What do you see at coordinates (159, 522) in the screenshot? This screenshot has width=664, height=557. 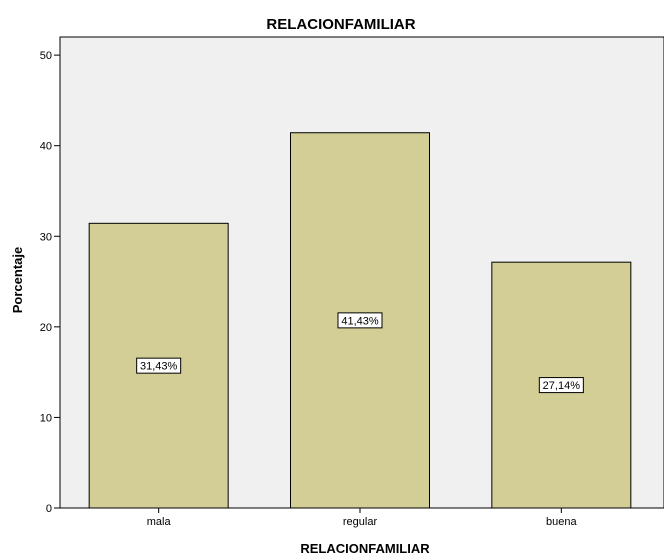 I see `x-tick-label-mala: mala` at bounding box center [159, 522].